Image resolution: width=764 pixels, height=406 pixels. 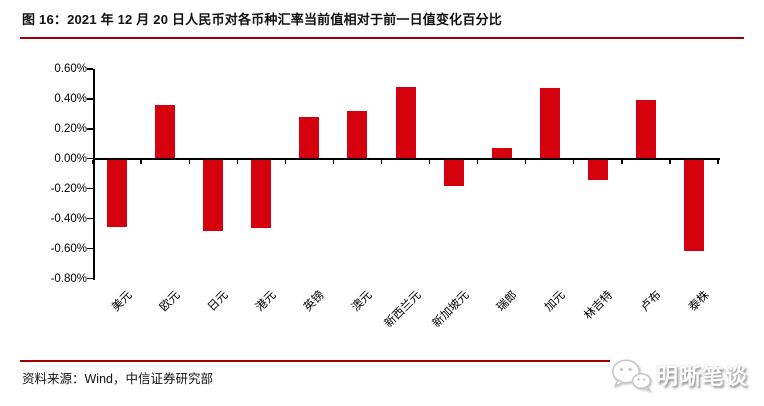 What do you see at coordinates (645, 129) in the screenshot?
I see `bar-卢布` at bounding box center [645, 129].